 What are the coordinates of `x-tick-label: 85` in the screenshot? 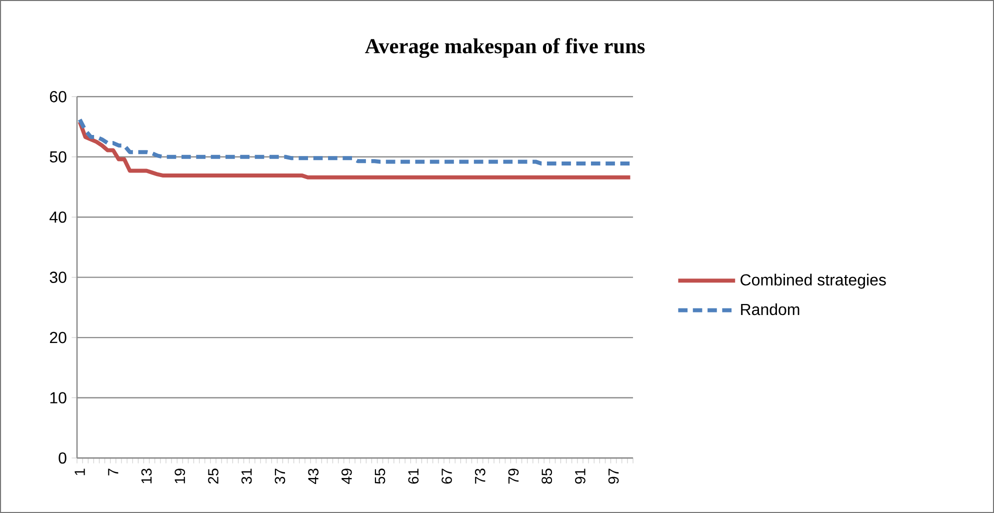 It's located at (547, 476).